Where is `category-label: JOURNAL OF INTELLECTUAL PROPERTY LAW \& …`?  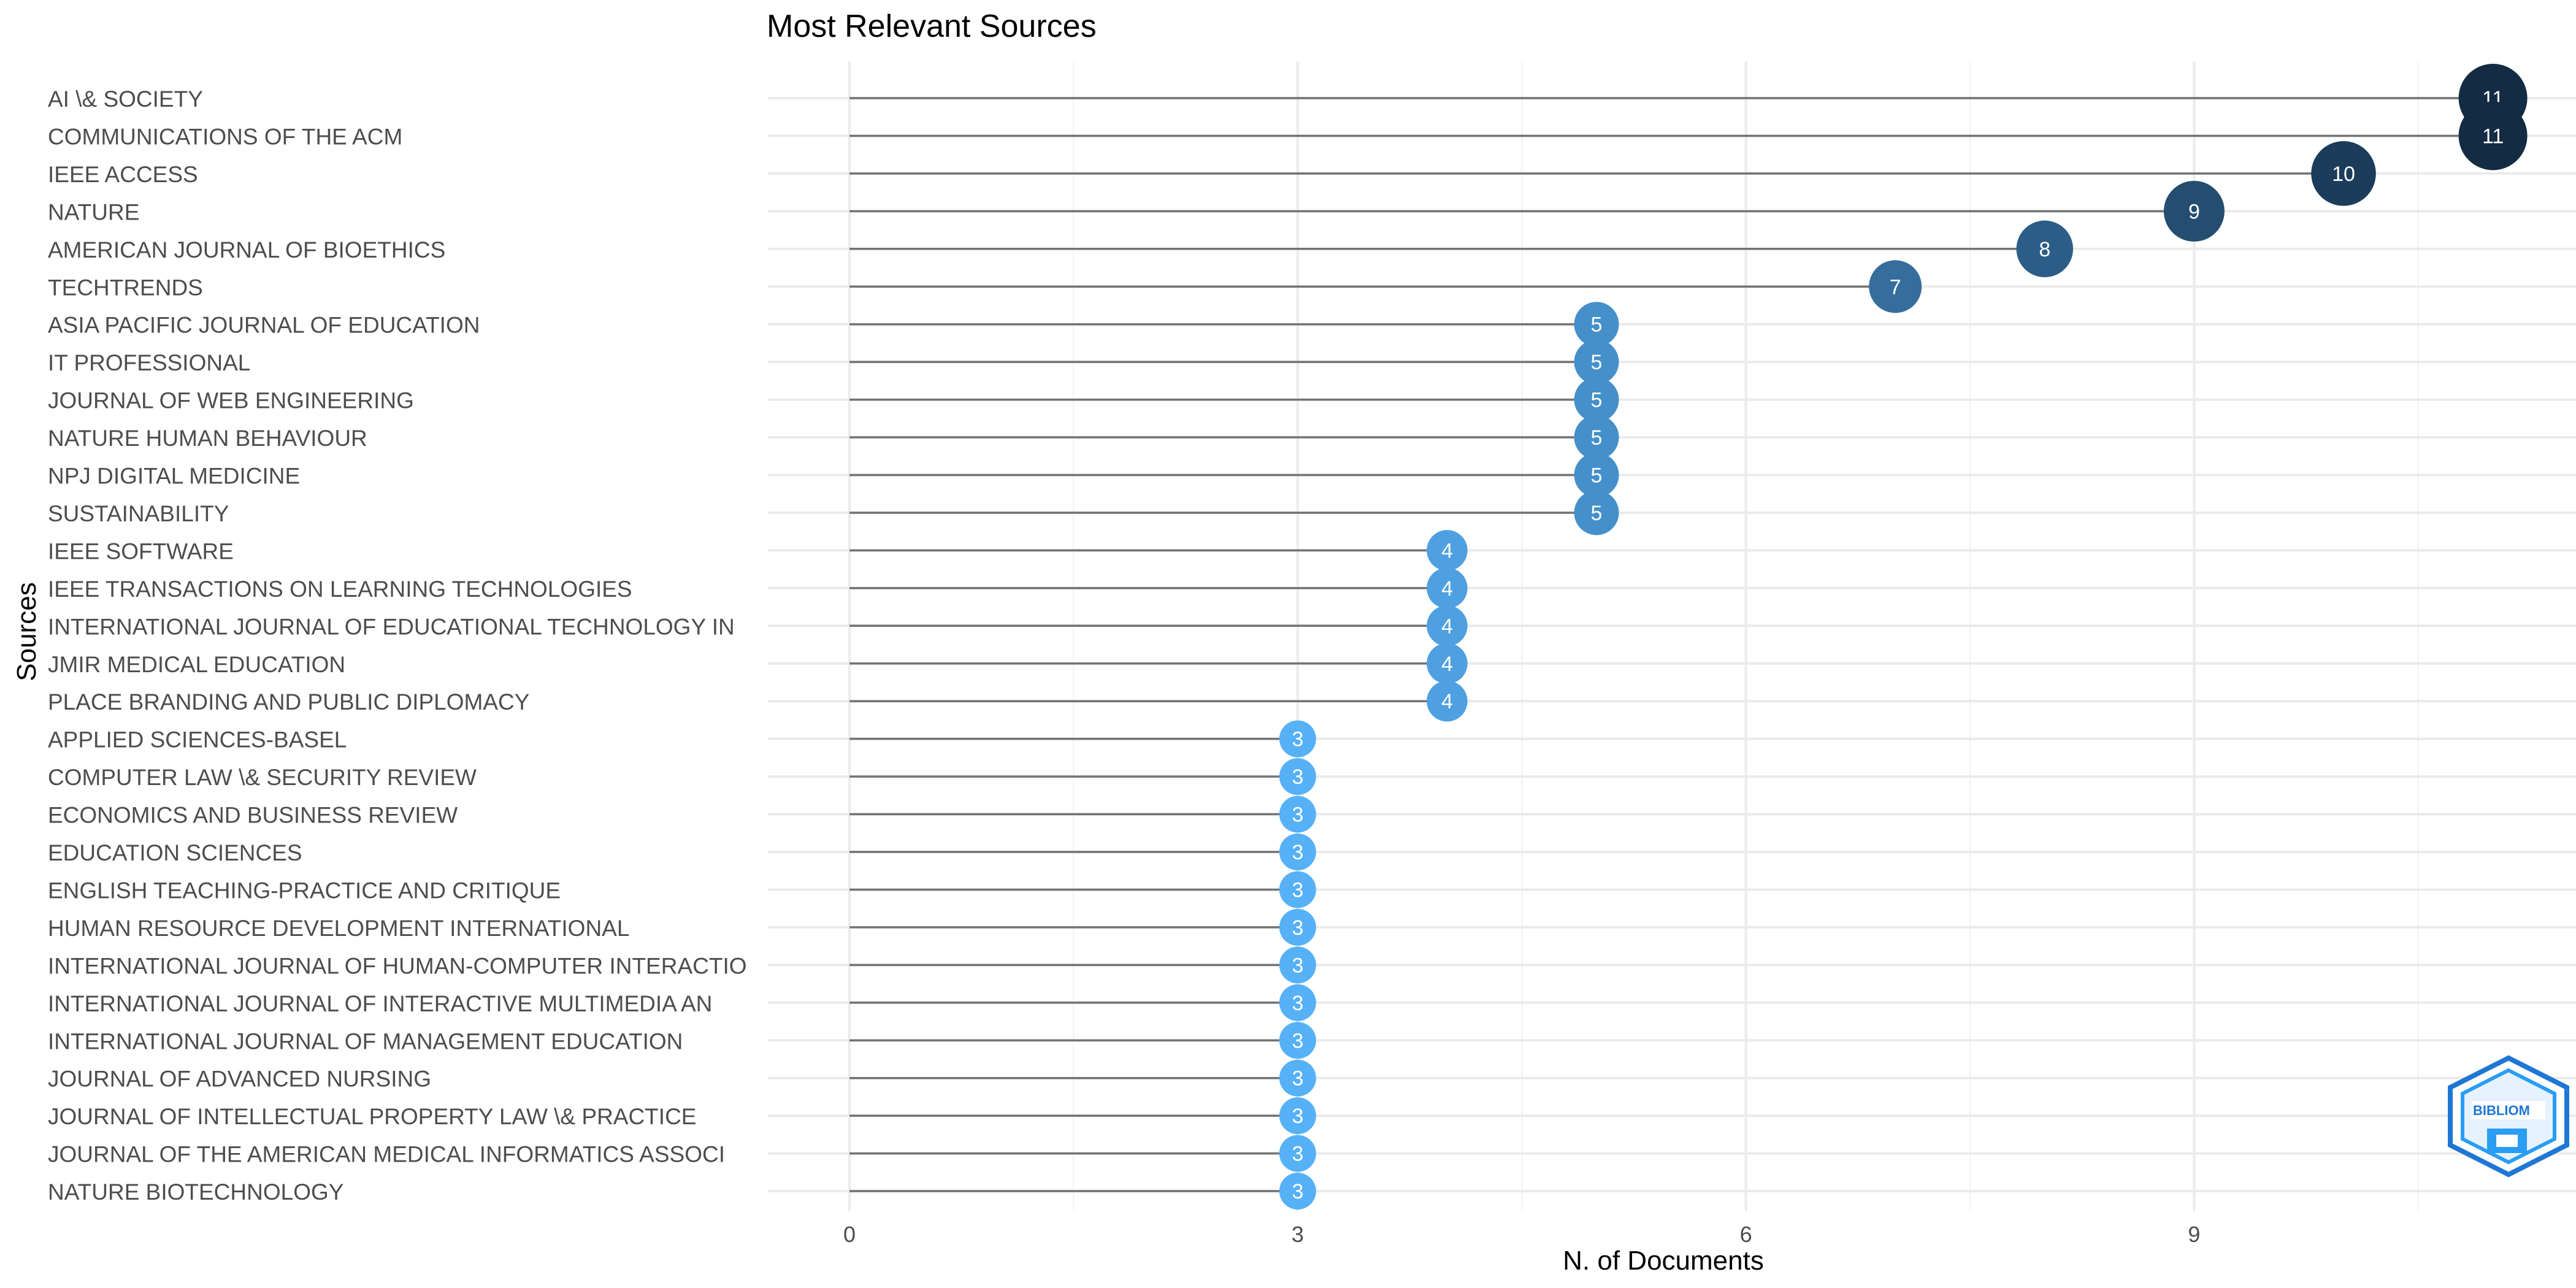 category-label: JOURNAL OF INTELLECTUAL PROPERTY LAW \& … is located at coordinates (372, 1116).